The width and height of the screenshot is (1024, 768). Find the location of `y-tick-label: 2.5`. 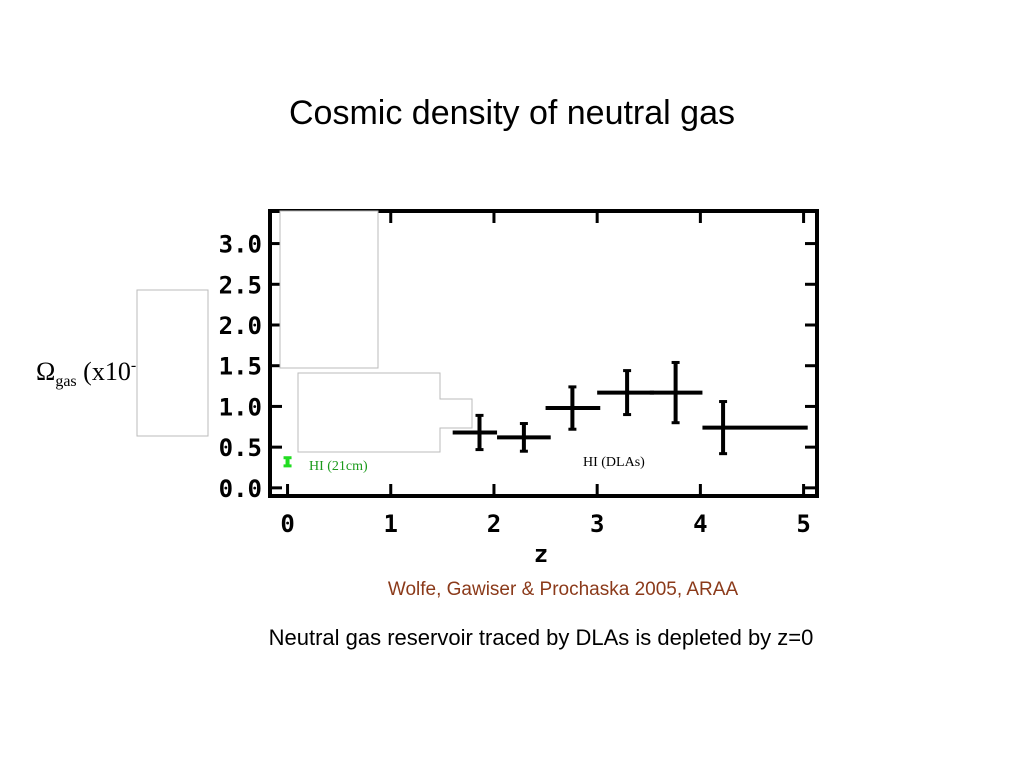

y-tick-label: 2.5 is located at coordinates (240, 285).